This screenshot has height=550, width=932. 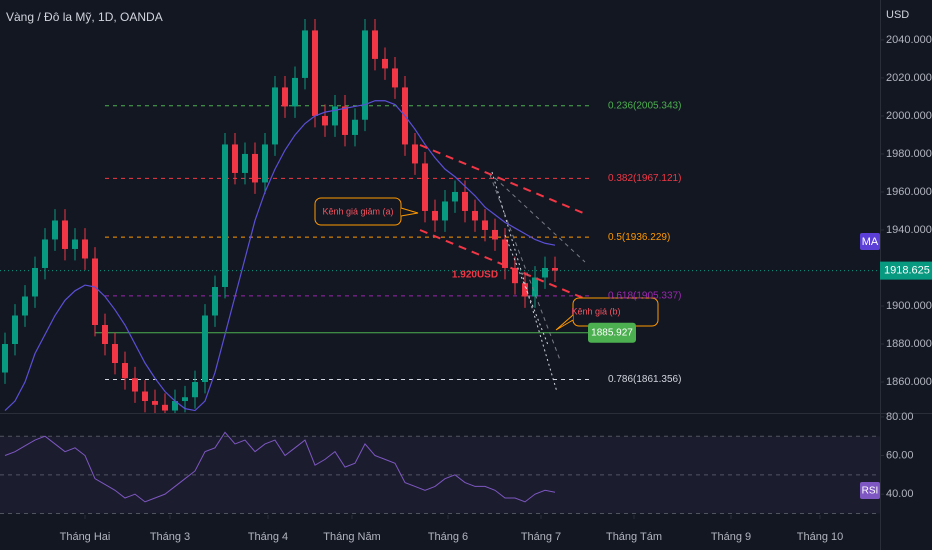 What do you see at coordinates (909, 78) in the screenshot?
I see `y-tick-label: 2020.000` at bounding box center [909, 78].